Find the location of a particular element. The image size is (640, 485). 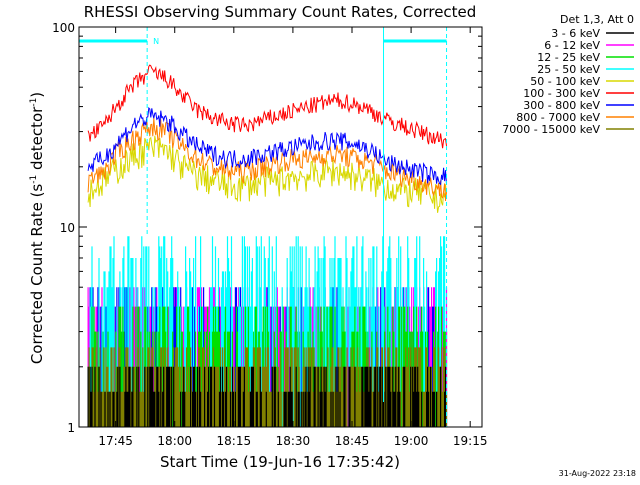

x-axis-label: Start Time (19-Jun-16 17:35:42) is located at coordinates (280, 462).